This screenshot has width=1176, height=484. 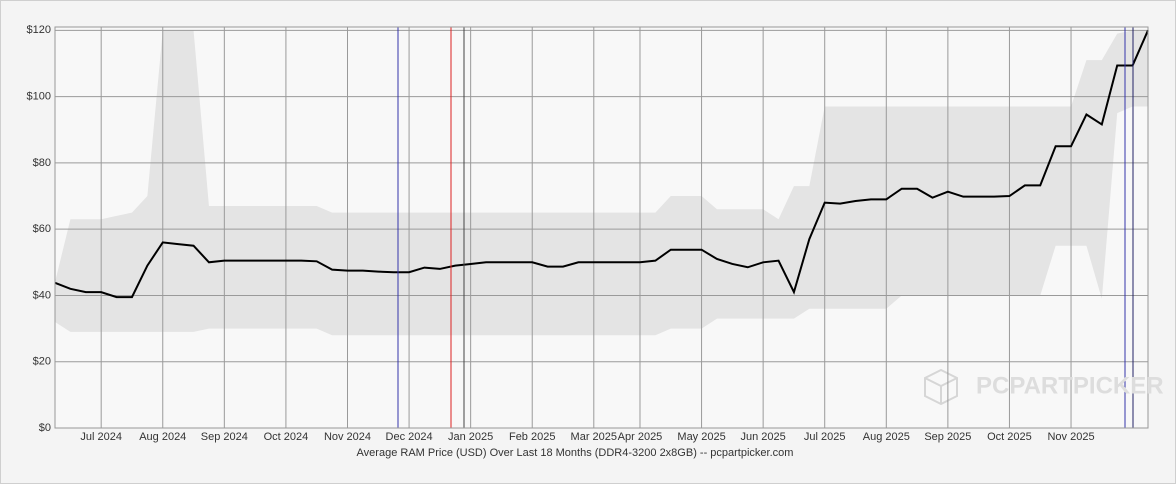 I want to click on x-tick-label: Nov 2025, so click(x=1070, y=437).